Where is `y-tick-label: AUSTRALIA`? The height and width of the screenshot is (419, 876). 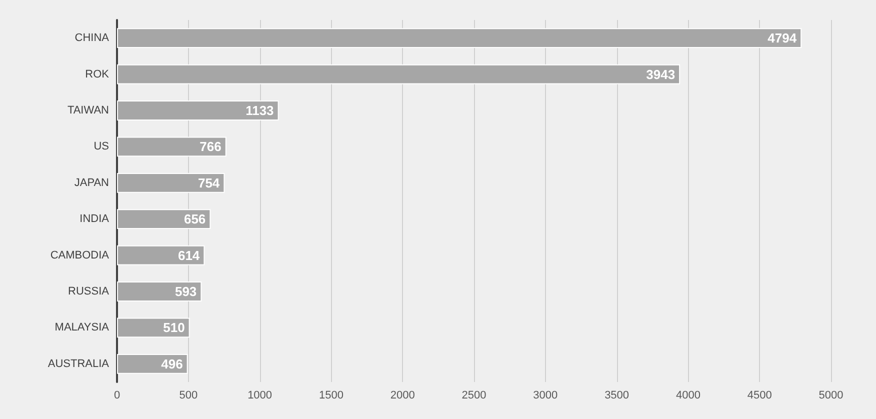 y-tick-label: AUSTRALIA is located at coordinates (79, 364).